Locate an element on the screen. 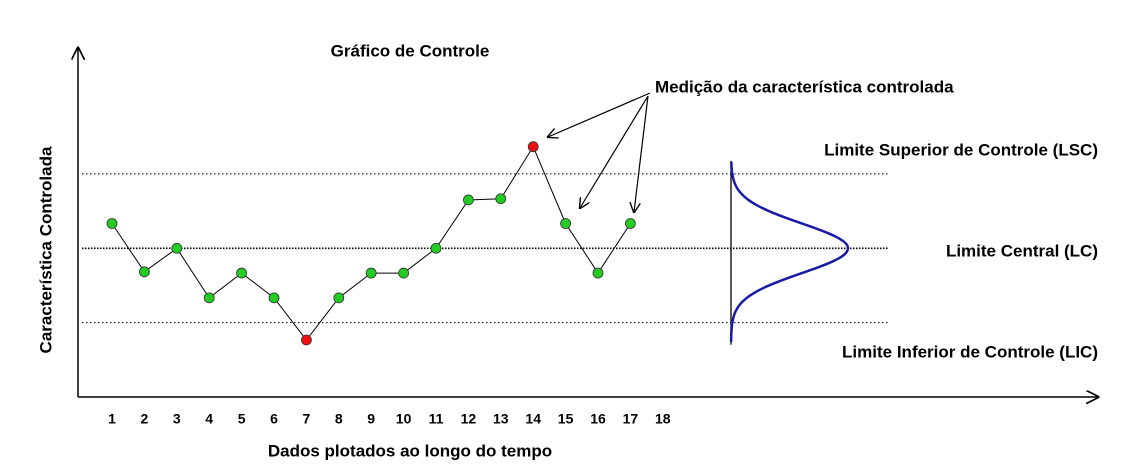 The height and width of the screenshot is (476, 1132). limit-label: Limite Inferior de Controle (LIC) is located at coordinates (970, 351).